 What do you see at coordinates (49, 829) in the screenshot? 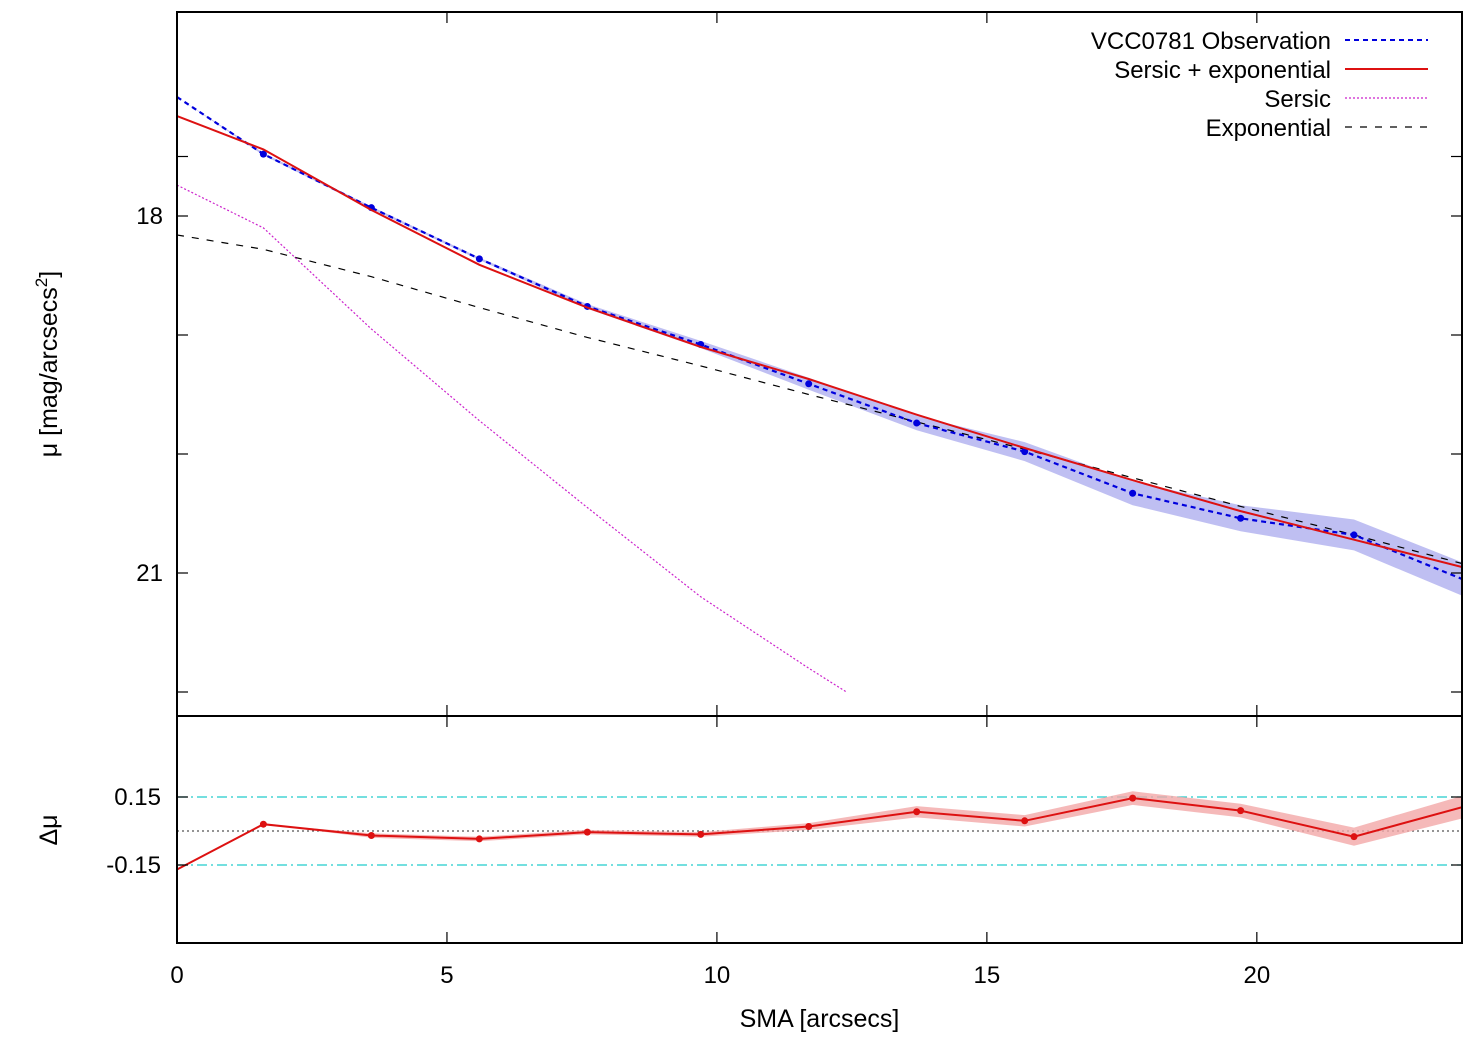
I see `y-axis-label-residual: Δμ` at bounding box center [49, 829].